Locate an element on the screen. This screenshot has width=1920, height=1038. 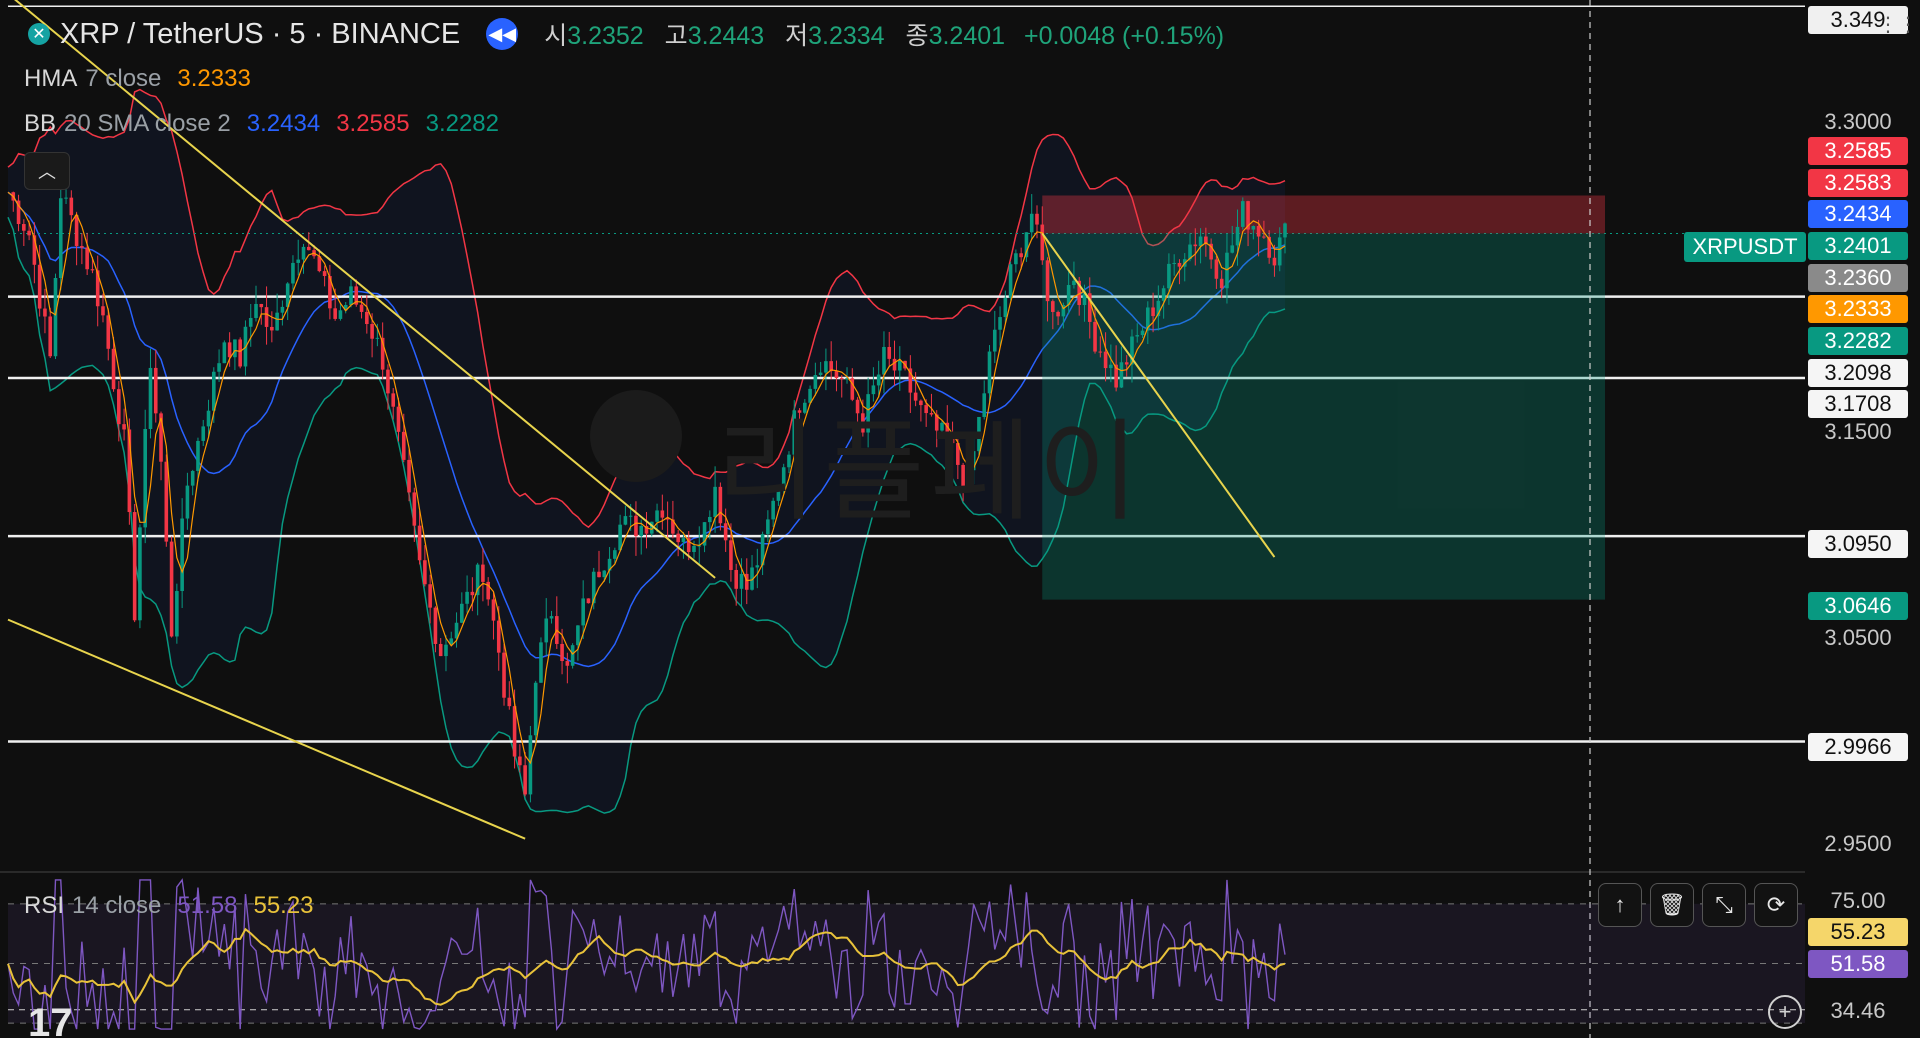
close-icon: ✕ is located at coordinates (39, 34).